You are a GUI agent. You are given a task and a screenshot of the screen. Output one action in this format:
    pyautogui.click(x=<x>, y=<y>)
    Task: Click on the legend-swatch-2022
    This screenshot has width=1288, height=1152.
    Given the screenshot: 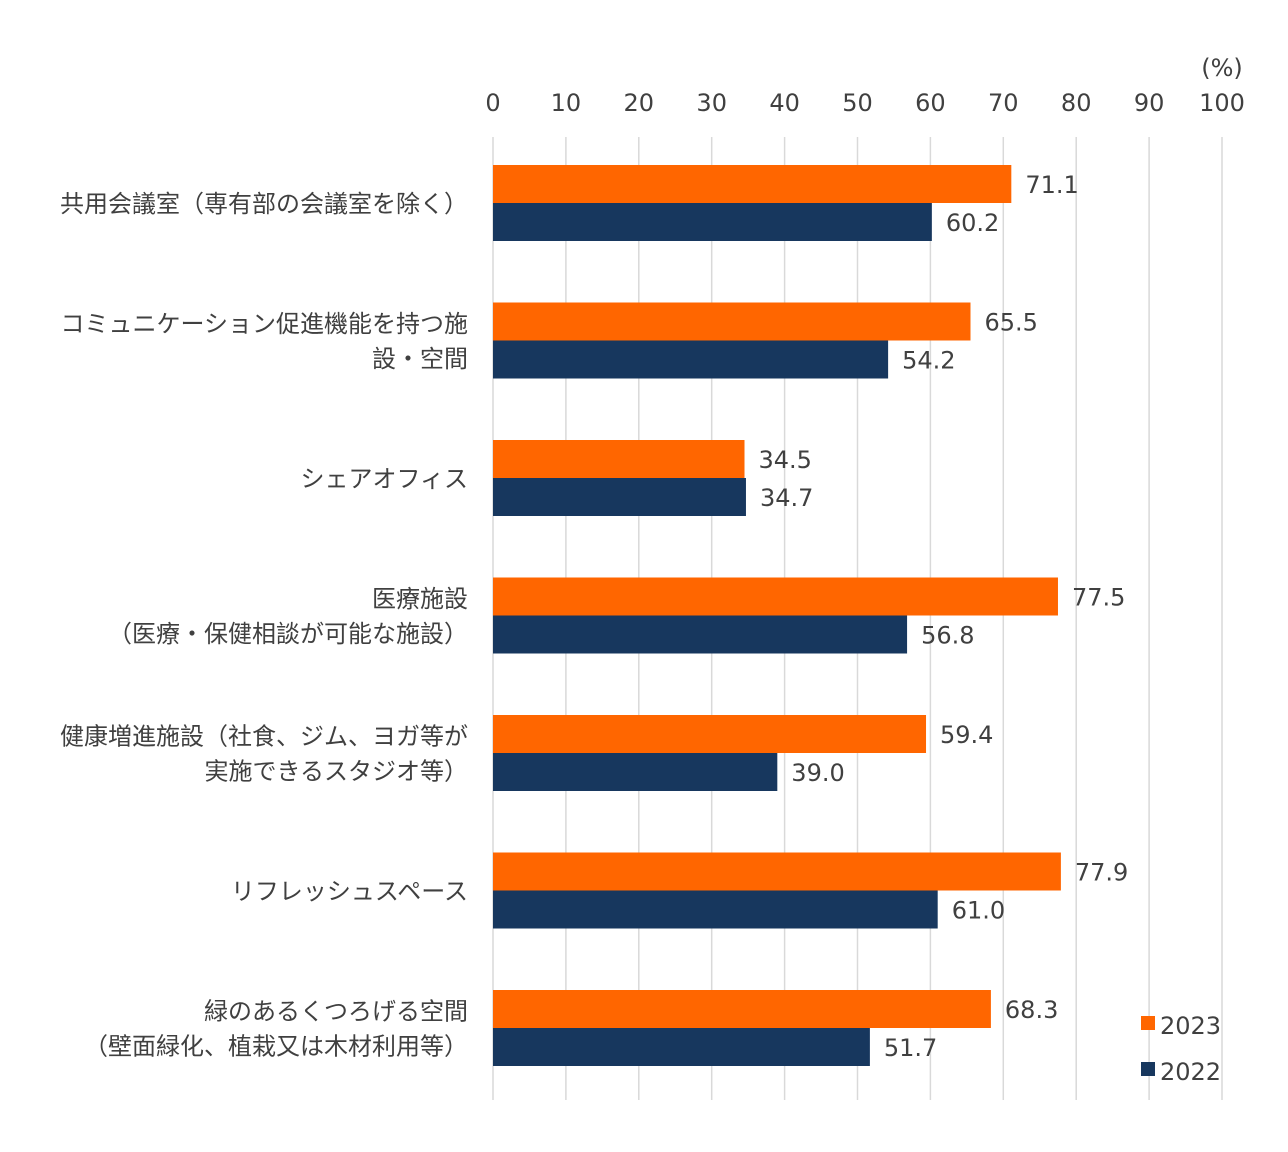 What is the action you would take?
    pyautogui.click(x=1148, y=1069)
    